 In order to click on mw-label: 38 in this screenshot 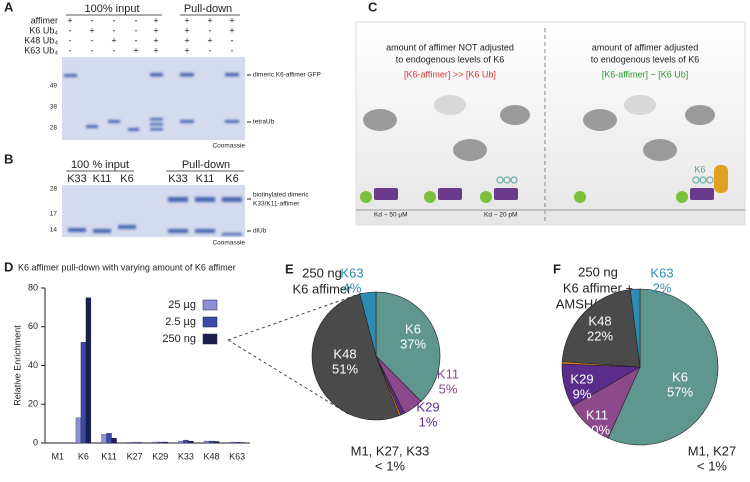, I will do `click(54, 107)`.